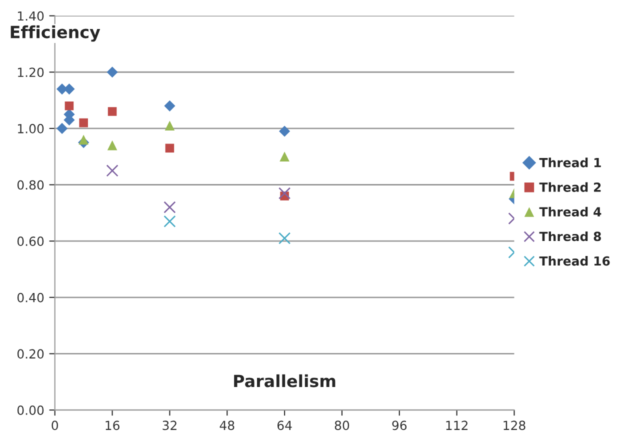 The image size is (638, 439). Describe the element at coordinates (515, 425) in the screenshot. I see `x-tick-label: 128` at that location.